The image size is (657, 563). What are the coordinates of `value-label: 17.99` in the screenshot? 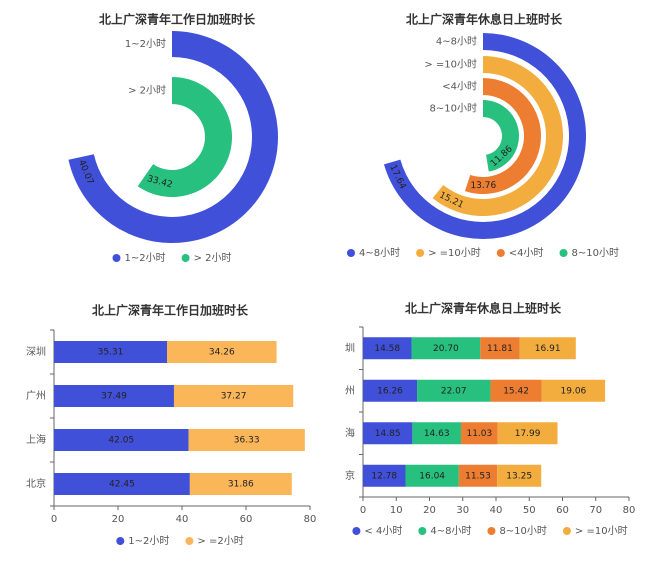 It's located at (528, 434).